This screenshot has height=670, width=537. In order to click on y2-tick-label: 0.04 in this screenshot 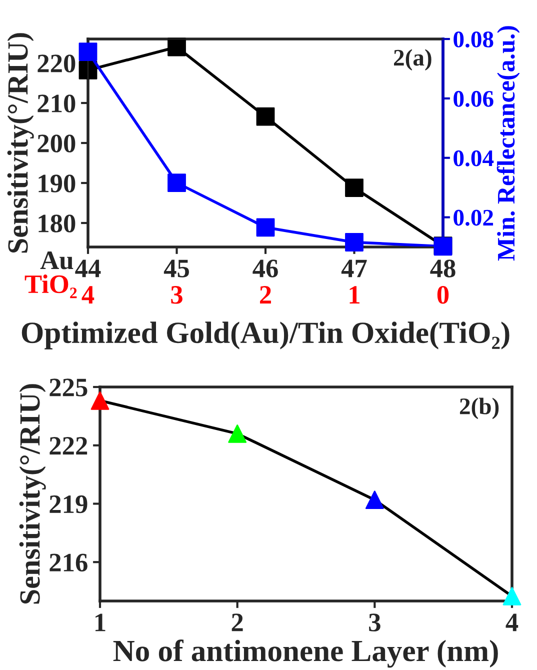, I will do `click(474, 158)`.